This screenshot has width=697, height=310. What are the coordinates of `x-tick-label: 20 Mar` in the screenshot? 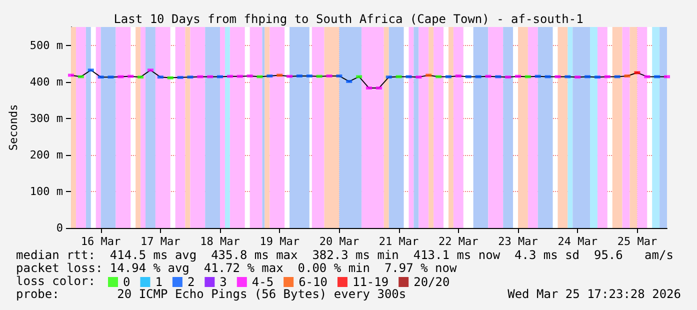 It's located at (339, 241).